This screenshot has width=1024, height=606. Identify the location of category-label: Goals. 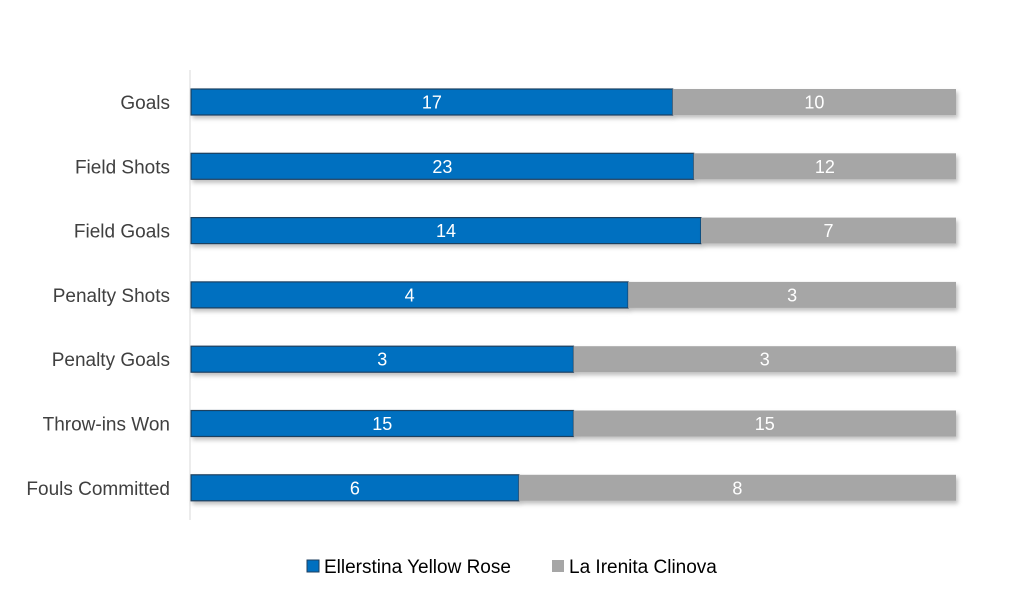
(145, 103).